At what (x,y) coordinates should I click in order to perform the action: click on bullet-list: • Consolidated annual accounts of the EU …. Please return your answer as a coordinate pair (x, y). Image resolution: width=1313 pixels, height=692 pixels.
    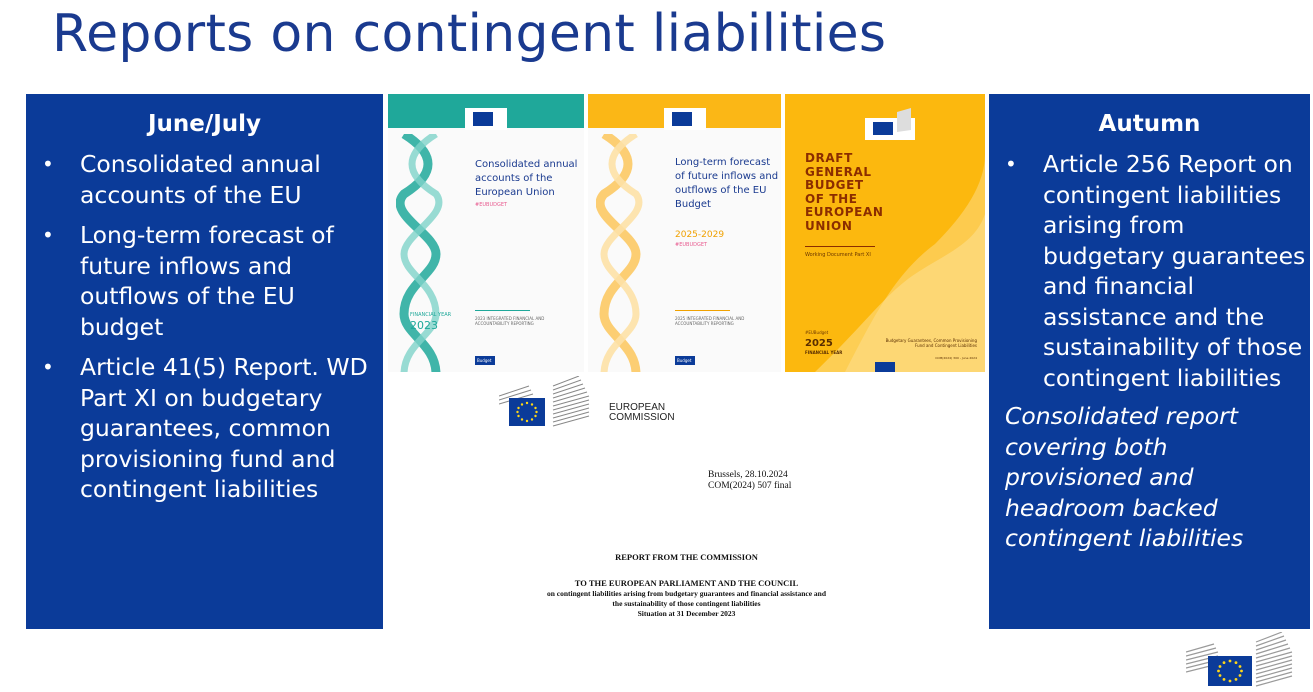
    Looking at the image, I should click on (212, 327).